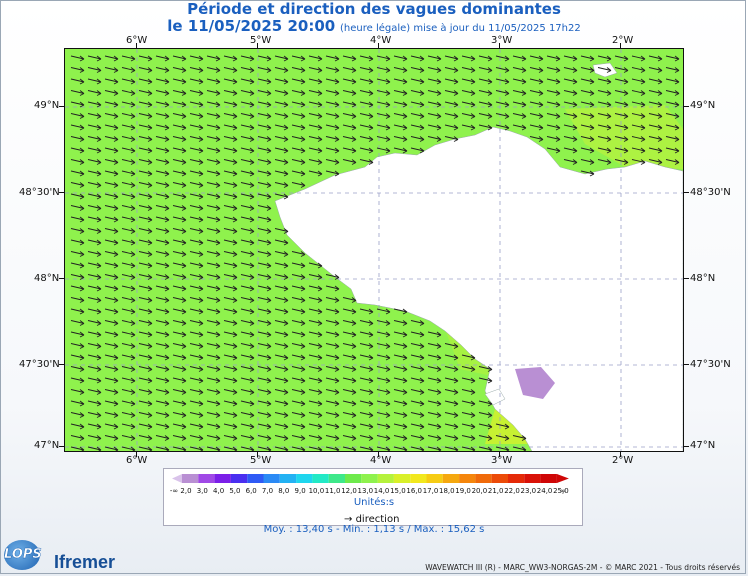 Image resolution: width=748 pixels, height=576 pixels. I want to click on ifremer-logo: Ifremer, so click(85, 562).